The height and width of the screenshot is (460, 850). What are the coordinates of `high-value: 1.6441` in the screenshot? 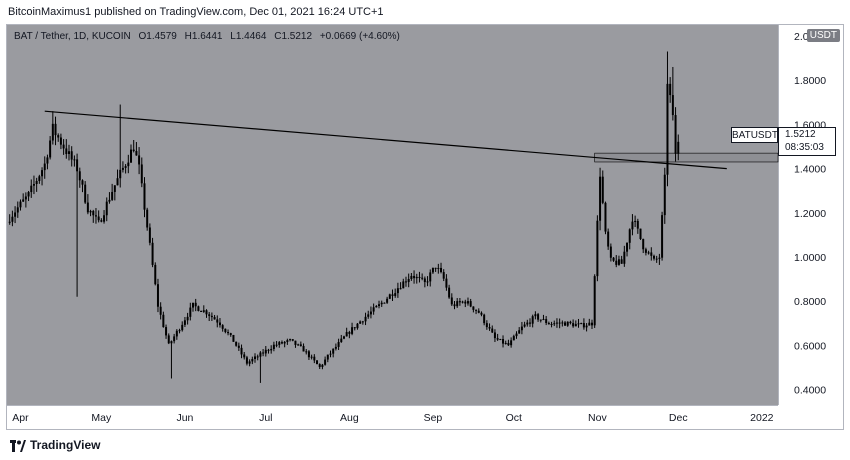 It's located at (207, 36).